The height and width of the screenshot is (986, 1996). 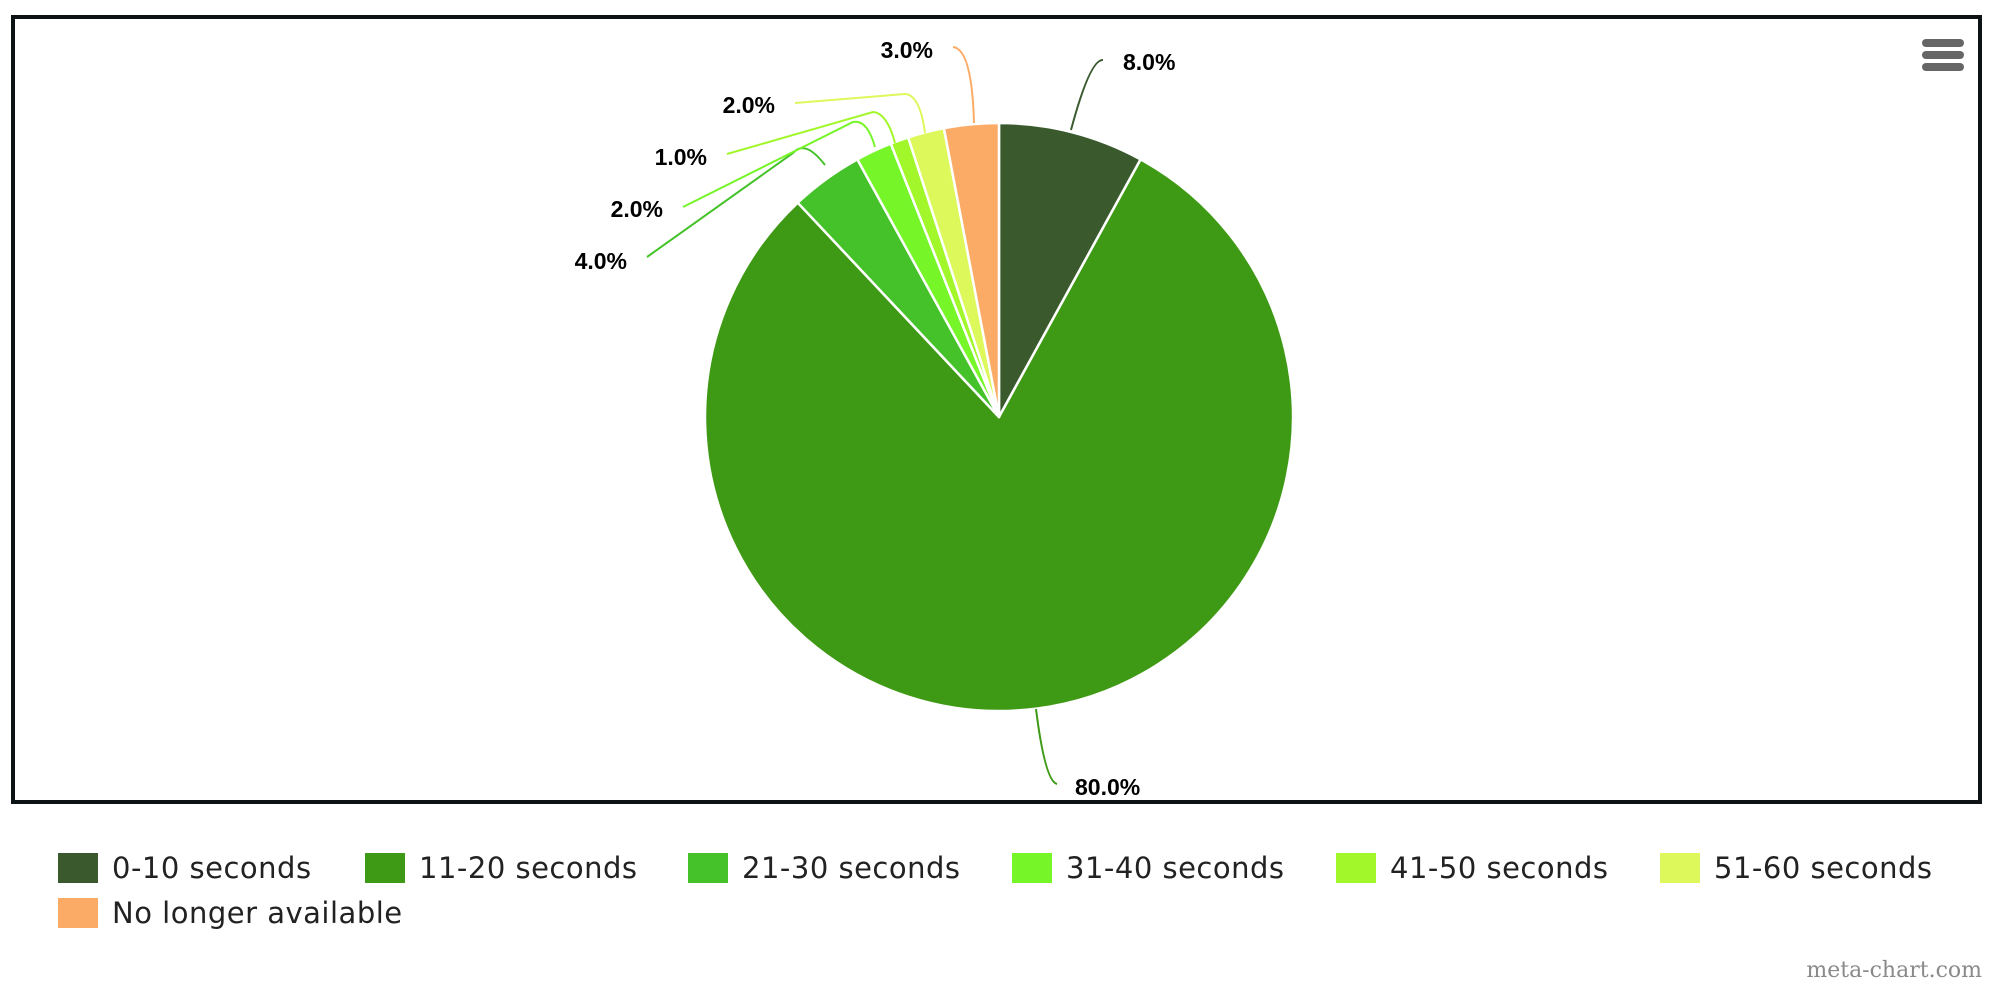 I want to click on legend-label: 31-40 seconds, so click(x=1175, y=868).